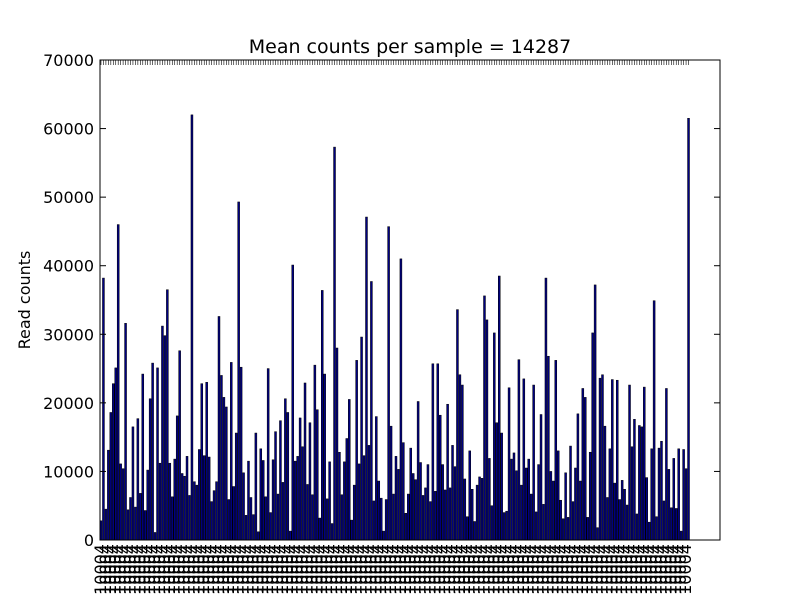 The image size is (800, 600). Describe the element at coordinates (68, 266) in the screenshot. I see `y-tick-label: 40000` at that location.